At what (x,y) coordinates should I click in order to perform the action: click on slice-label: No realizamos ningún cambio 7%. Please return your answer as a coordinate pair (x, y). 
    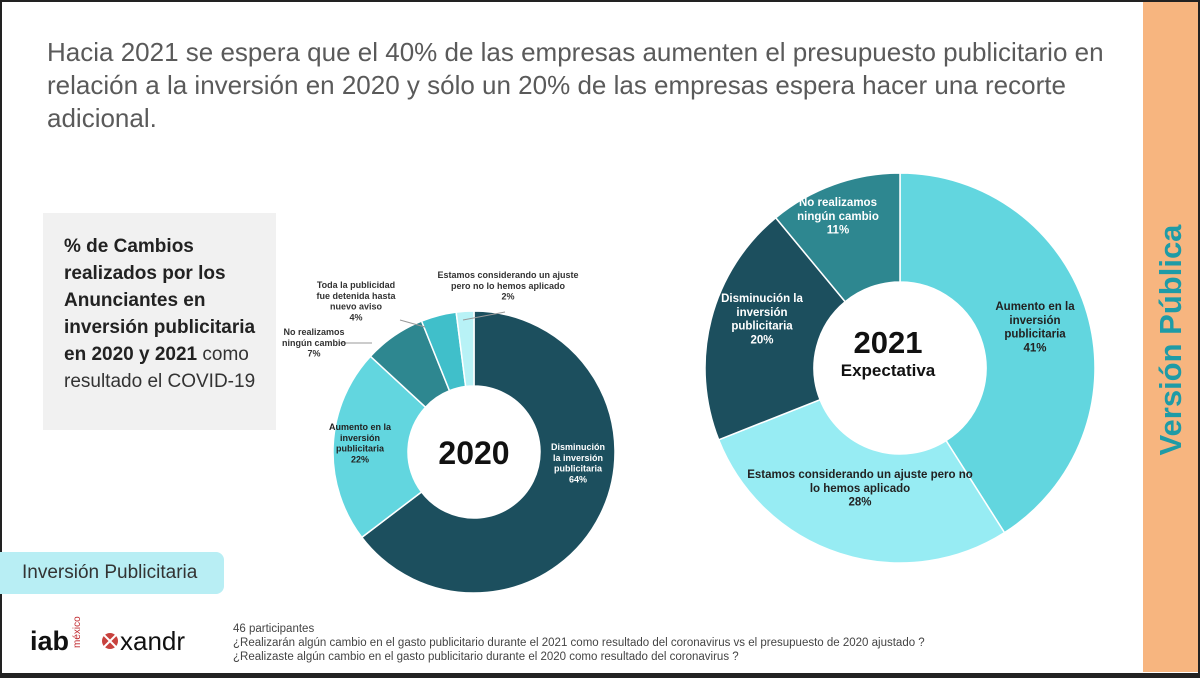
    Looking at the image, I should click on (314, 343).